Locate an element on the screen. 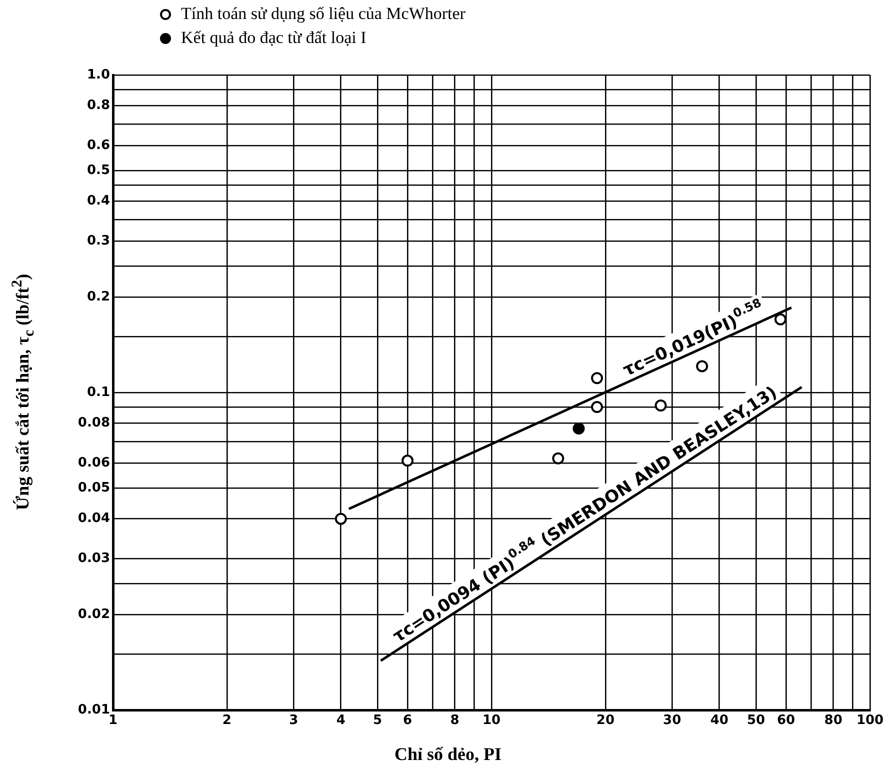 The image size is (896, 778). y-tick-label: 0.4 is located at coordinates (98, 201).